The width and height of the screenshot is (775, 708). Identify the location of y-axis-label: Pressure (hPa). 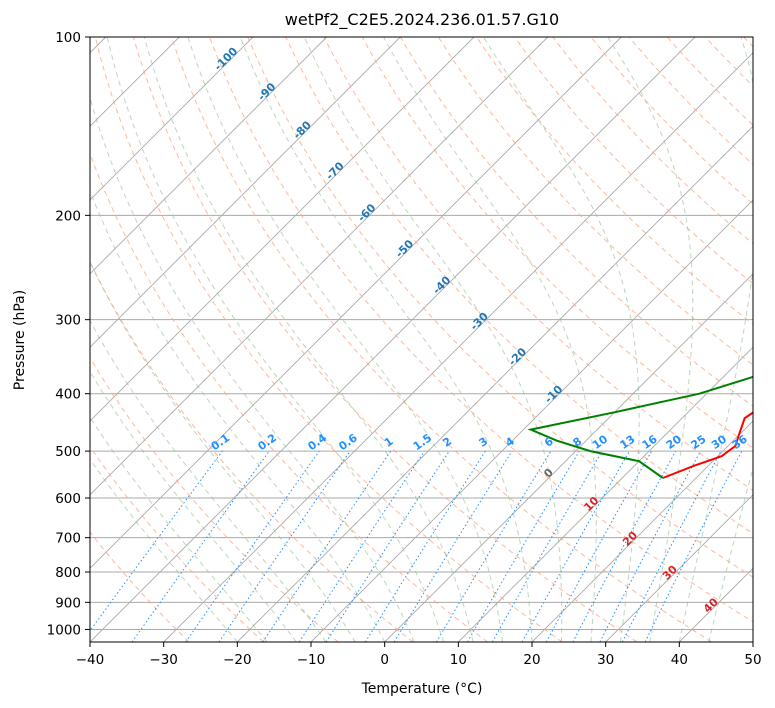
(20, 340).